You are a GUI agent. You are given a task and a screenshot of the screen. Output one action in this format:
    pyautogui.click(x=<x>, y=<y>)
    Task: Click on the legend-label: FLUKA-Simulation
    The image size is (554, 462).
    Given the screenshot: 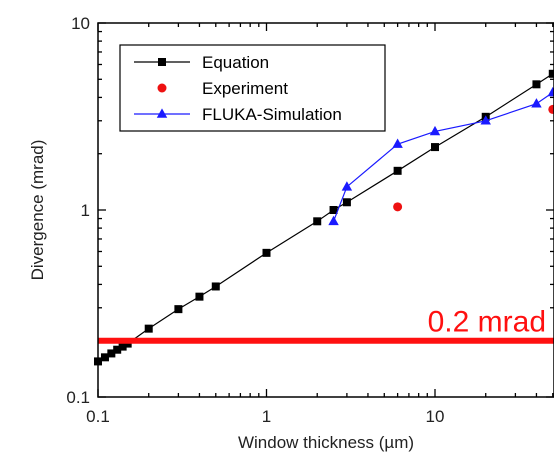 What is the action you would take?
    pyautogui.click(x=272, y=114)
    